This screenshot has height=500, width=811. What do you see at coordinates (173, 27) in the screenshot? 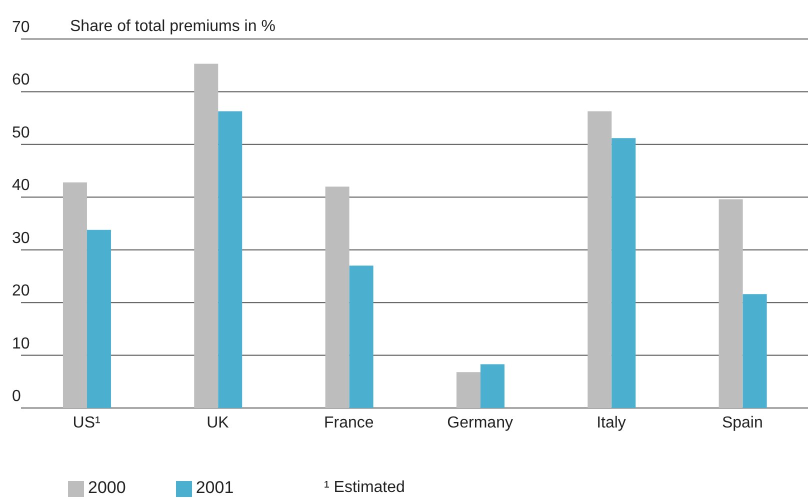
I see `y-axis-title: Share of total premiums in %` at bounding box center [173, 27].